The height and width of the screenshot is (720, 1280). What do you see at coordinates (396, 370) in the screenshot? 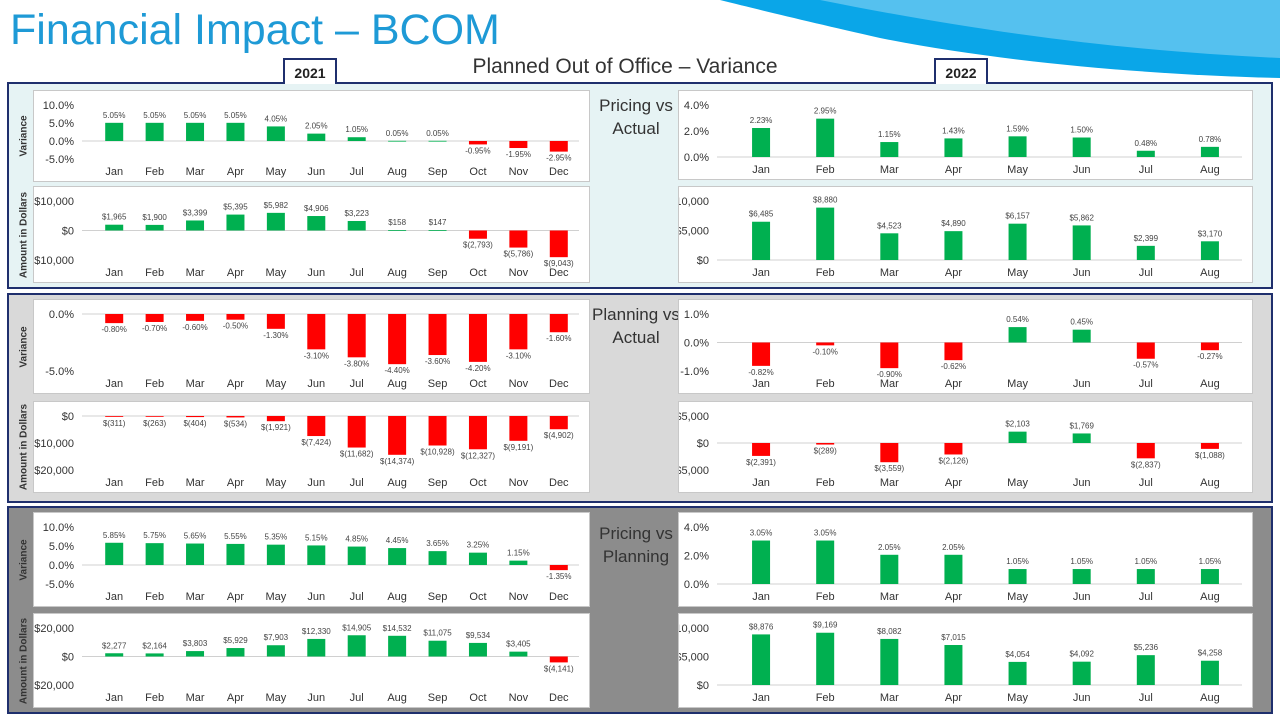
I see `data-label: -4.40%` at bounding box center [396, 370].